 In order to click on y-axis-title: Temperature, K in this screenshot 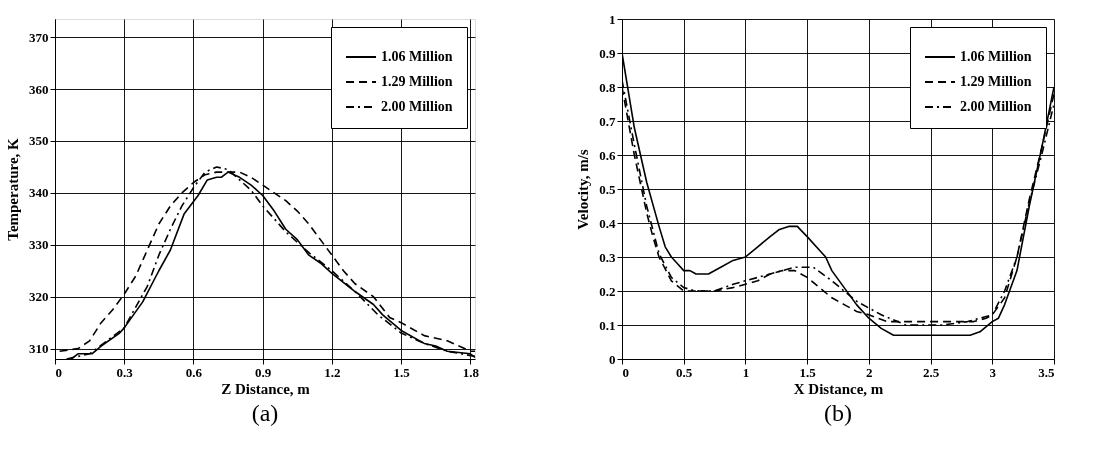, I will do `click(13, 189)`.